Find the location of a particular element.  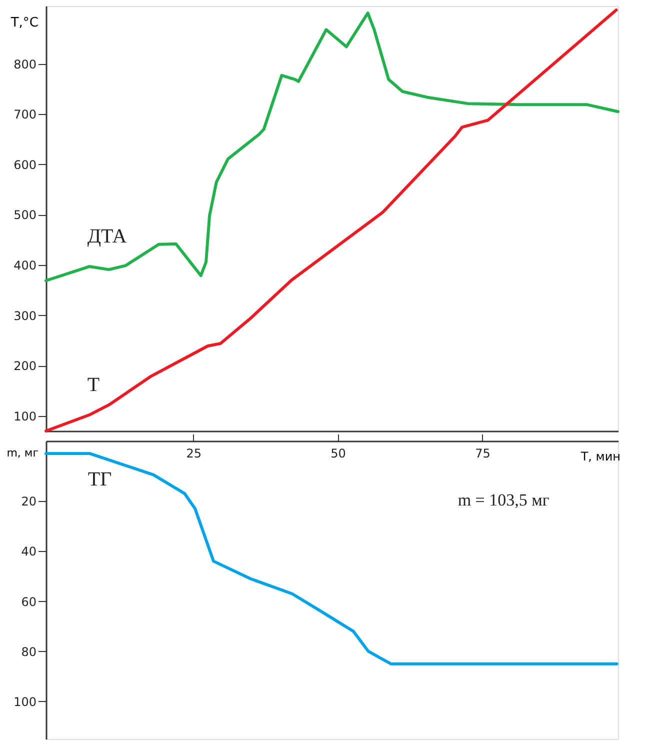

y-tick-label: 700 is located at coordinates (25, 115).